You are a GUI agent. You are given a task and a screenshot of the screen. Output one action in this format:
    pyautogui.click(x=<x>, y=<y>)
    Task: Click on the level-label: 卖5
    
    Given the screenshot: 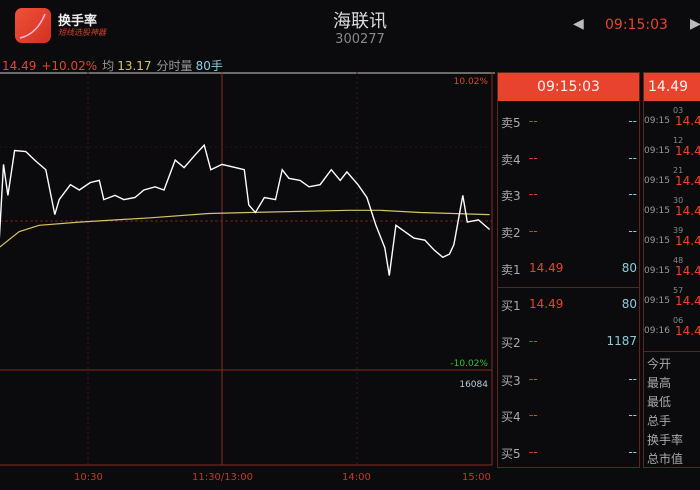 What is the action you would take?
    pyautogui.click(x=511, y=123)
    